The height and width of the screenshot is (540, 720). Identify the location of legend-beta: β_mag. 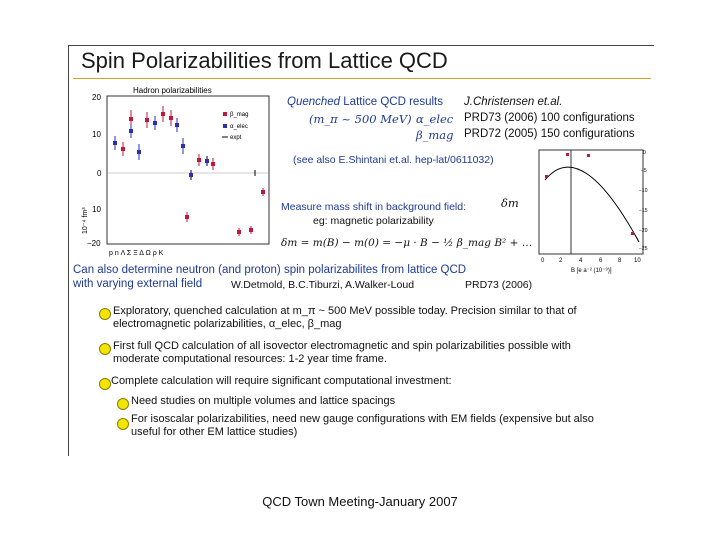
(239, 115).